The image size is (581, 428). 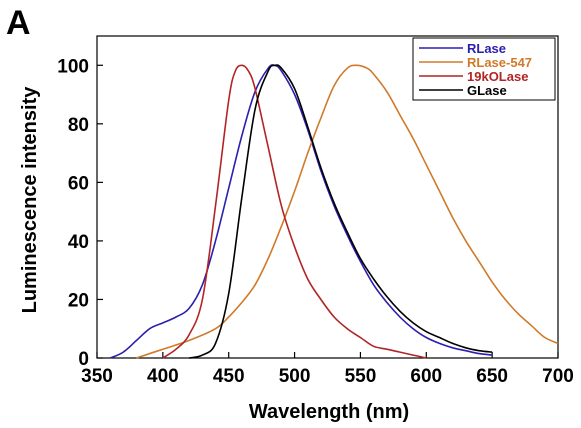 What do you see at coordinates (295, 376) in the screenshot?
I see `x-tick-label: 500` at bounding box center [295, 376].